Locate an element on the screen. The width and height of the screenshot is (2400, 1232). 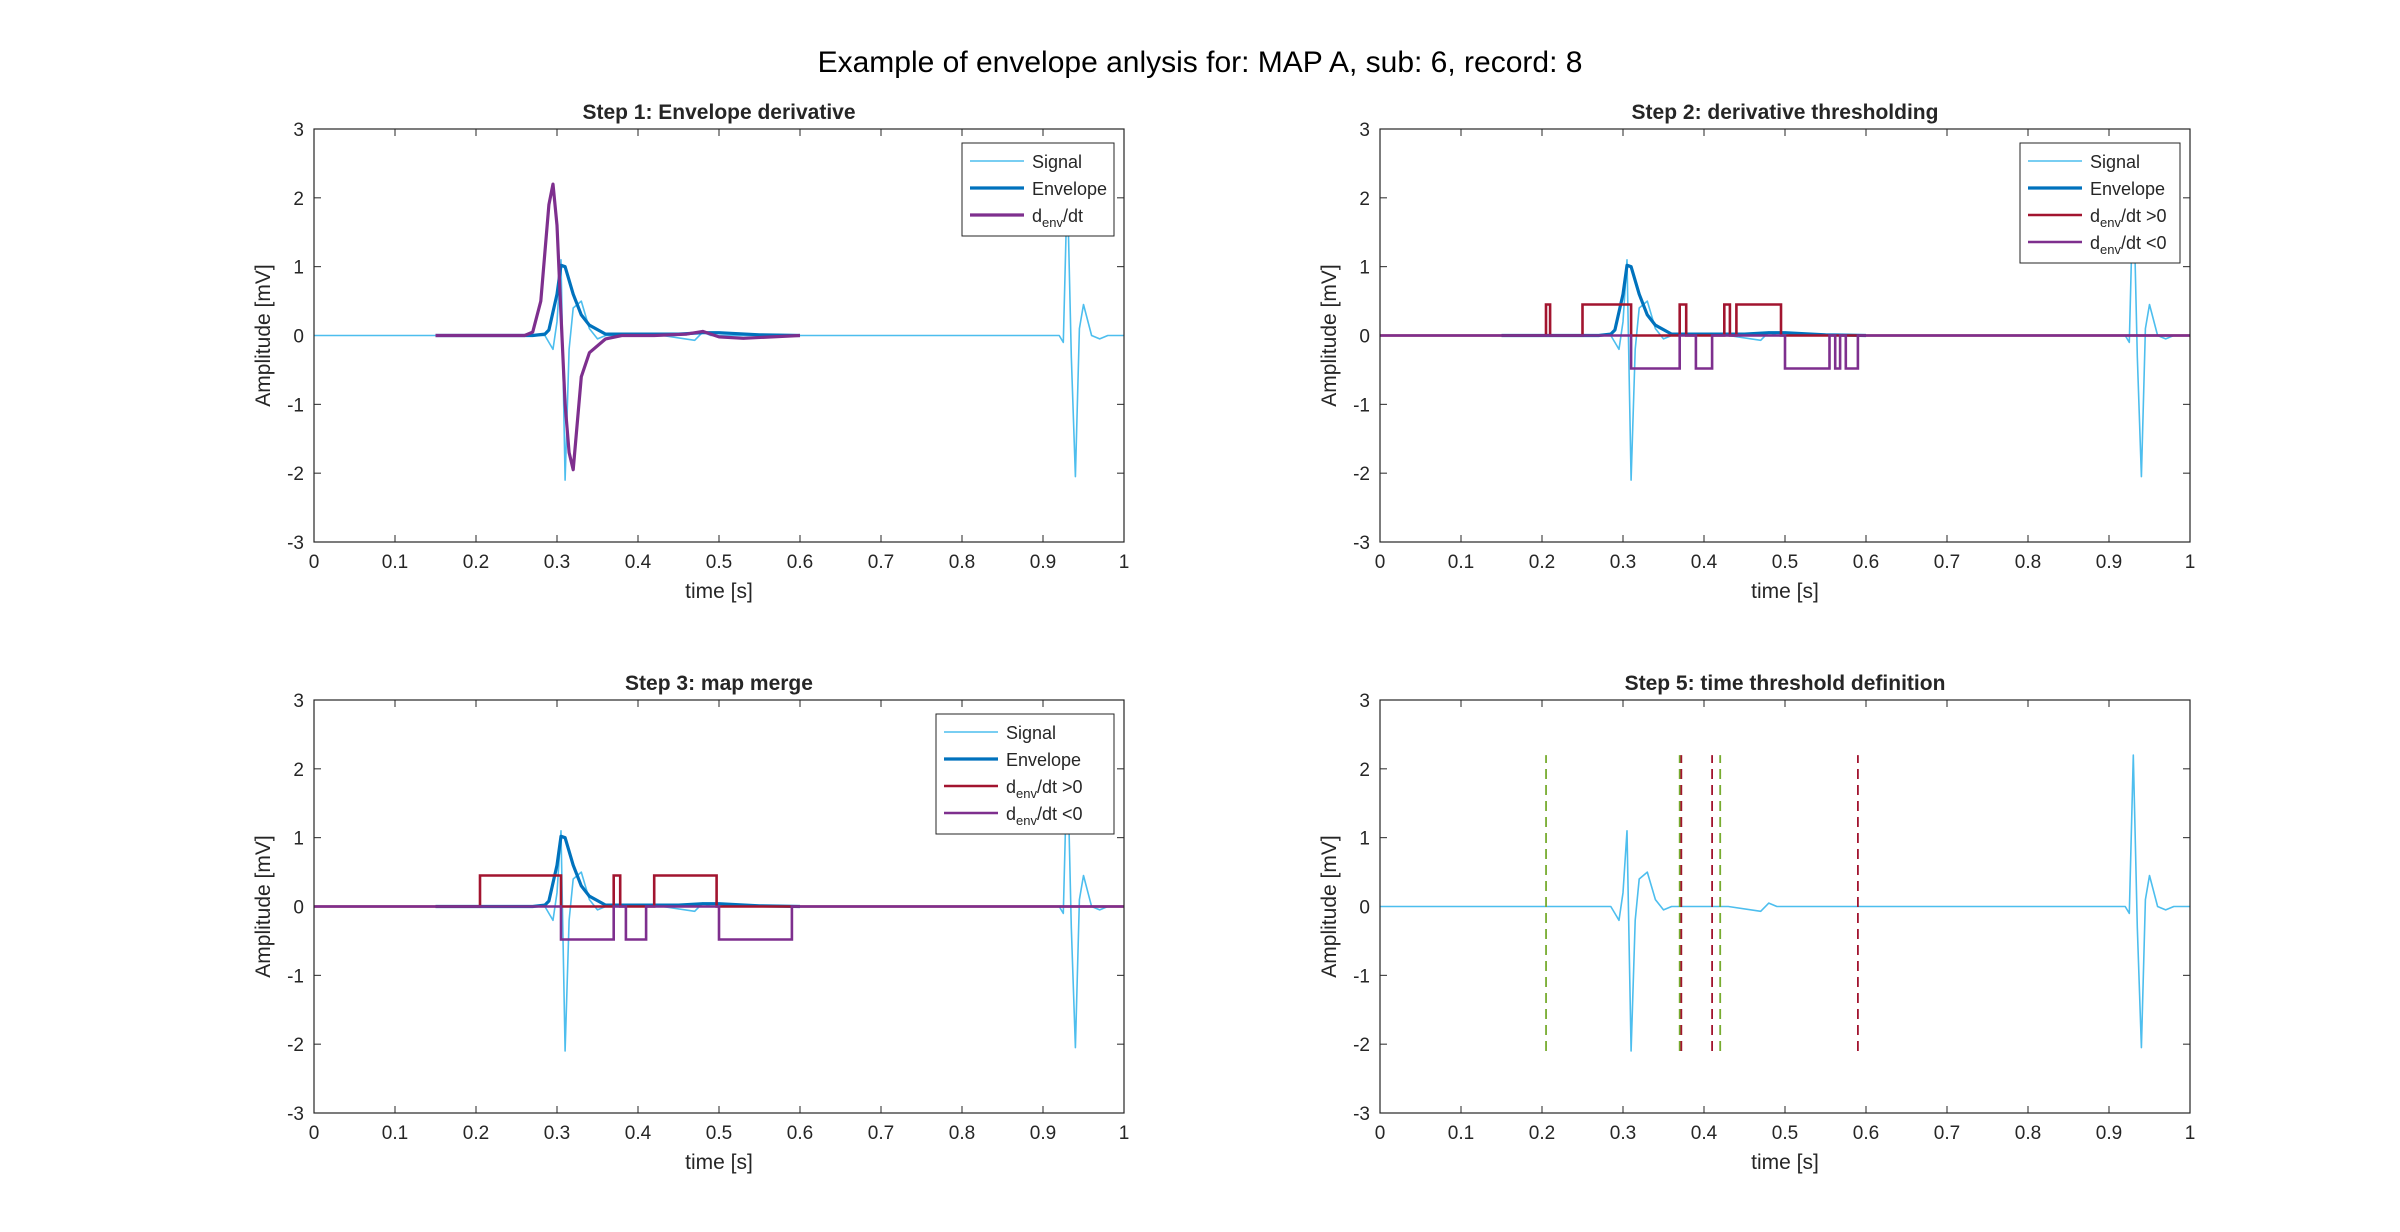
chart-title: Step 3: map merge is located at coordinates (719, 683).